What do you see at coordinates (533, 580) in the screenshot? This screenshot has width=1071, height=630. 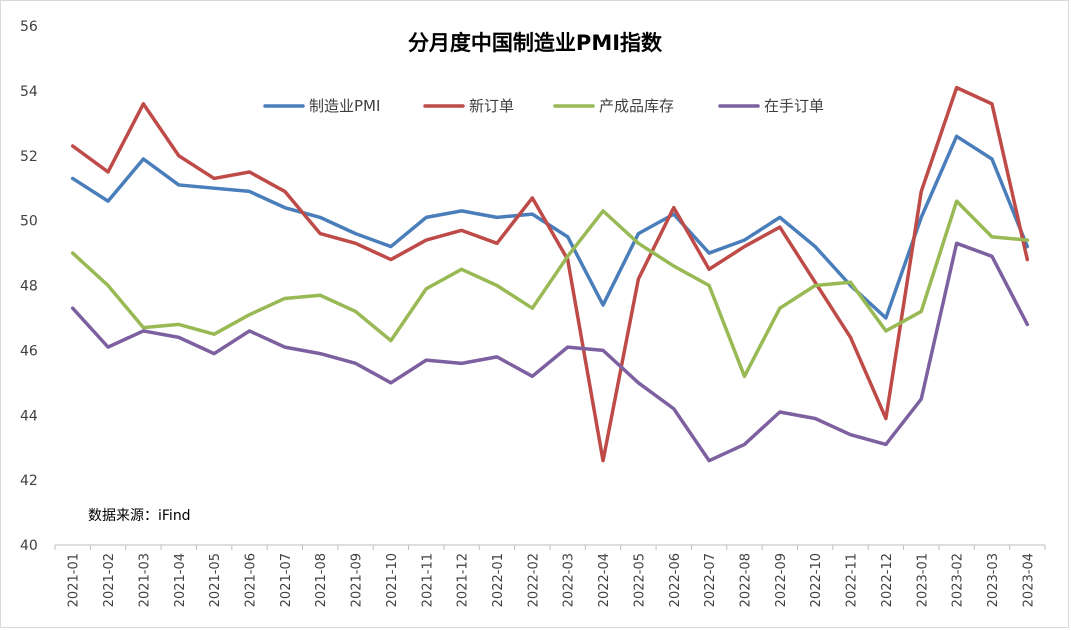 I see `x-tick-label: 2022-02` at bounding box center [533, 580].